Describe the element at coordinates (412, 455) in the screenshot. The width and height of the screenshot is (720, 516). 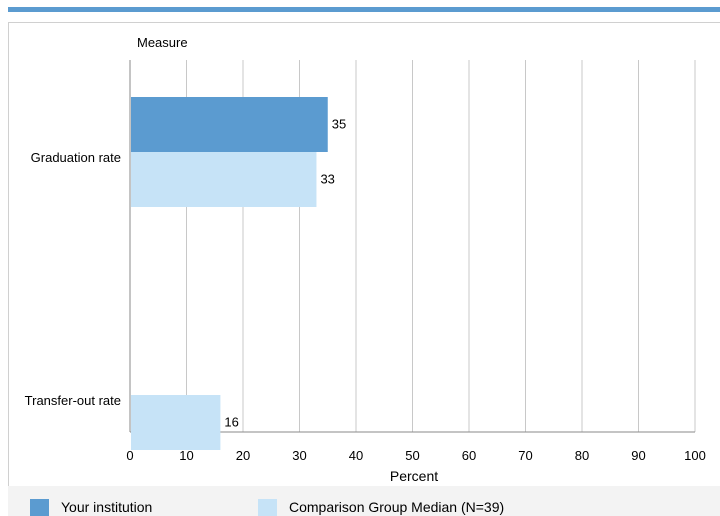
I see `x-tick-label: 50` at that location.